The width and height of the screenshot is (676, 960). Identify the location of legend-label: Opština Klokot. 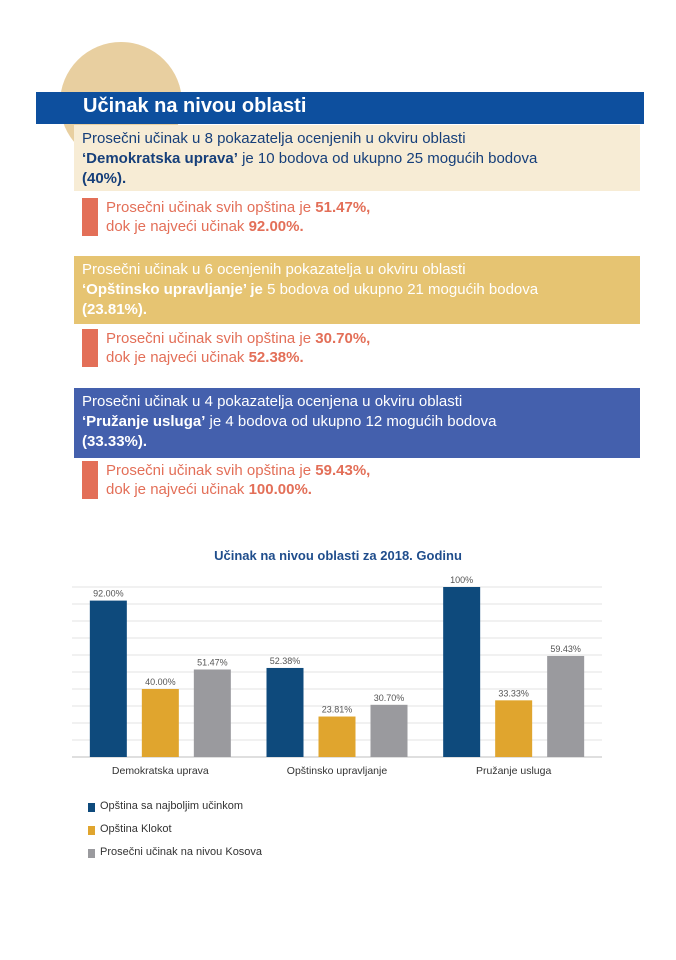
(136, 829).